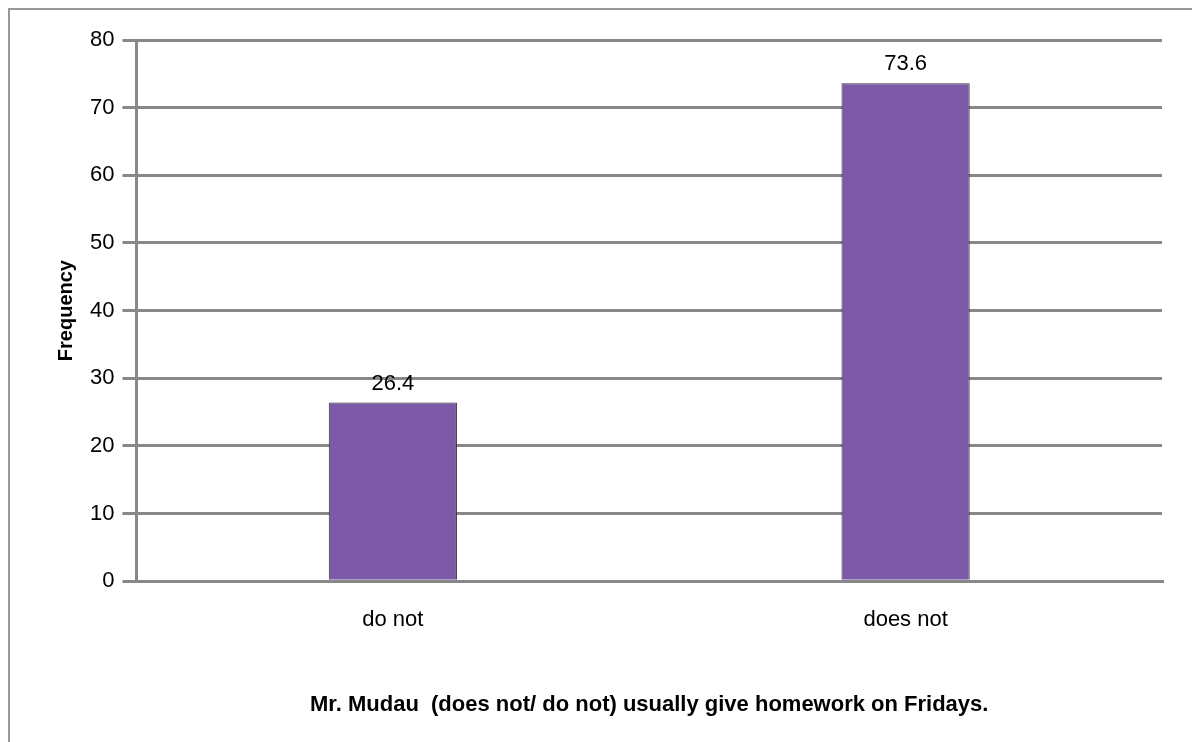 The image size is (1192, 742). I want to click on y-tick-label: 70, so click(102, 106).